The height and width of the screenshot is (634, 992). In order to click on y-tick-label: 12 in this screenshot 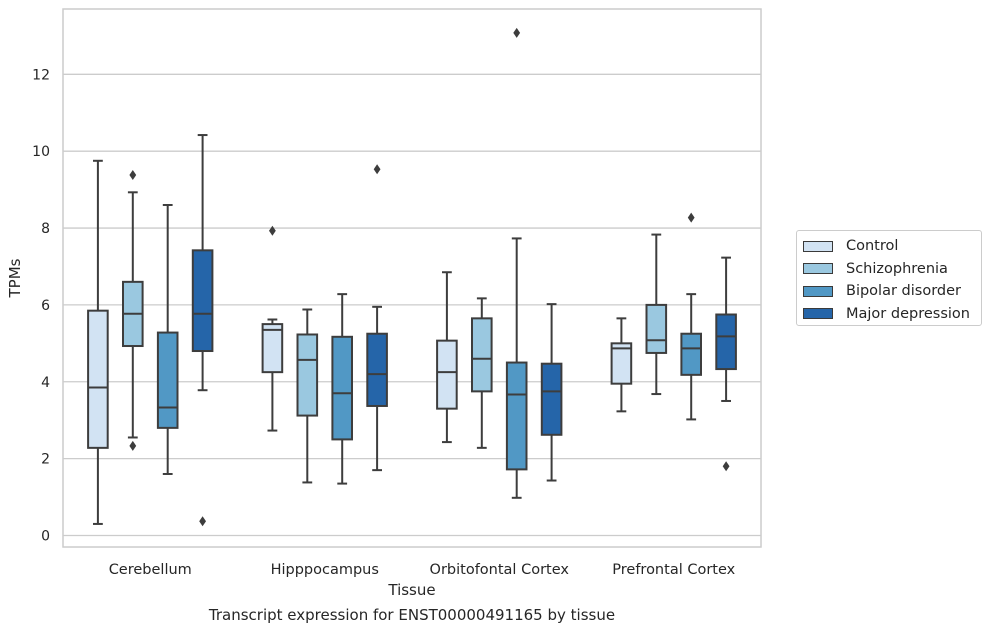, I will do `click(41, 75)`.